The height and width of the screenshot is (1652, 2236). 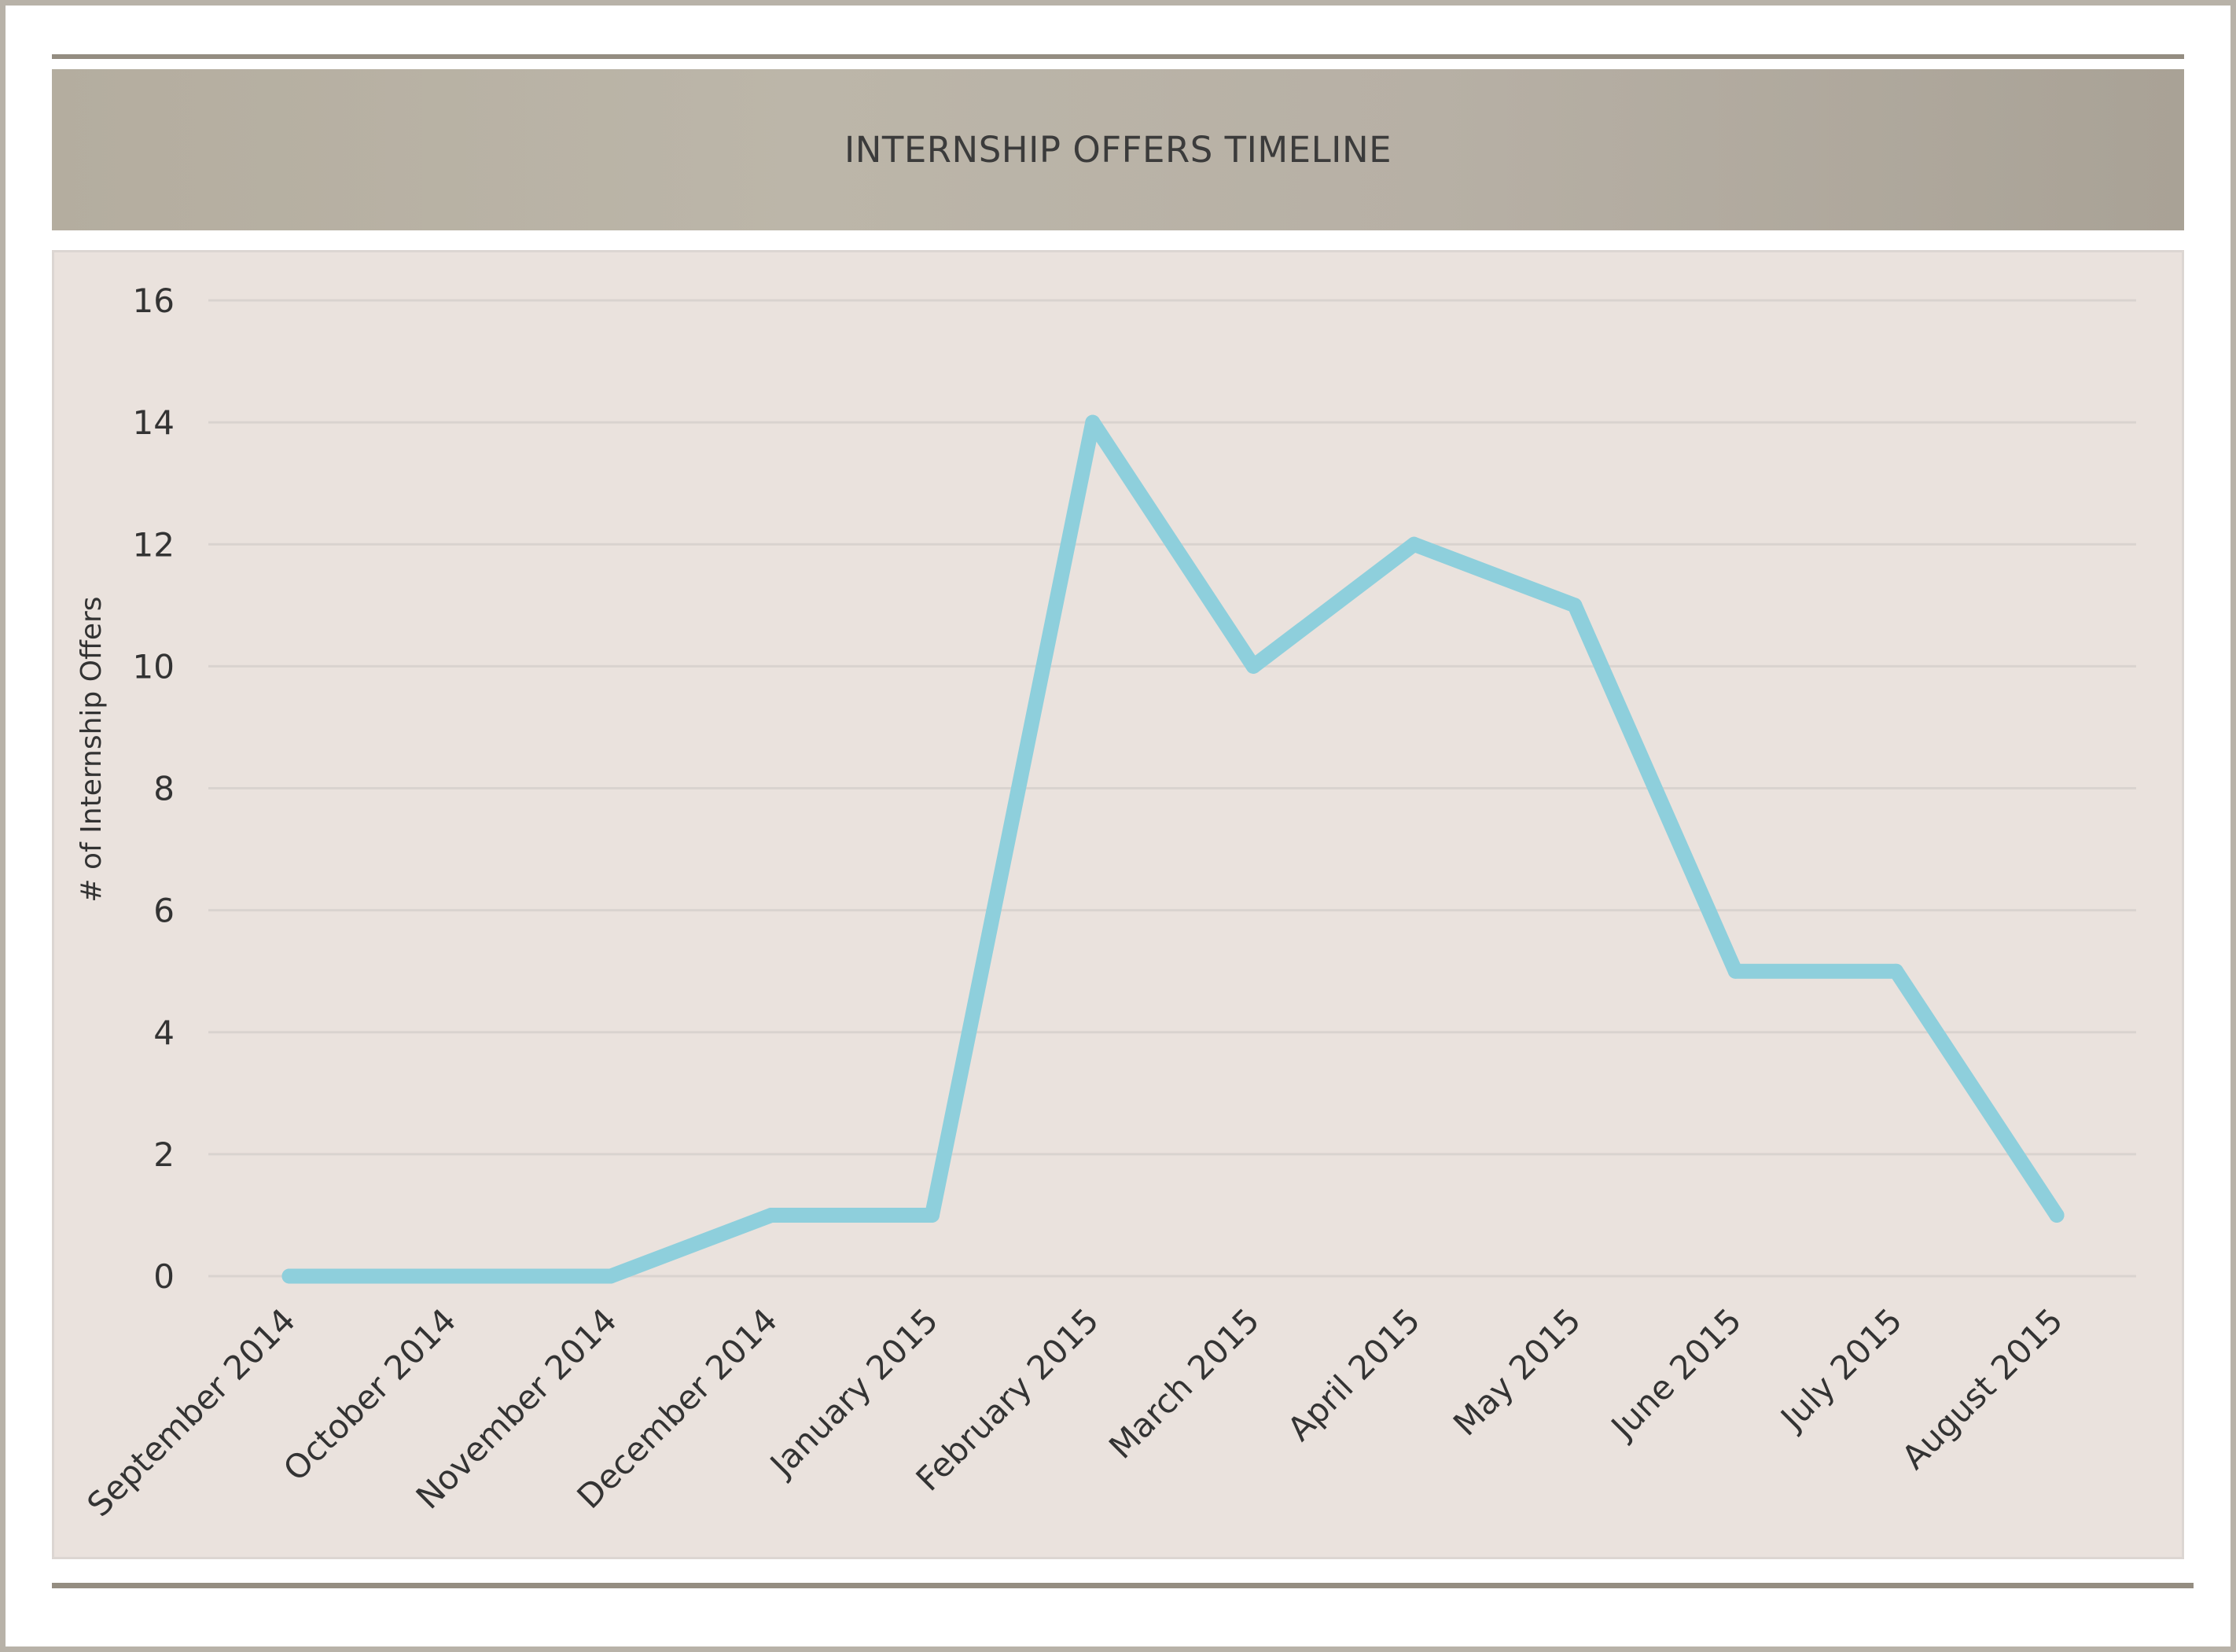 What do you see at coordinates (154, 544) in the screenshot?
I see `y-tick-label: 12` at bounding box center [154, 544].